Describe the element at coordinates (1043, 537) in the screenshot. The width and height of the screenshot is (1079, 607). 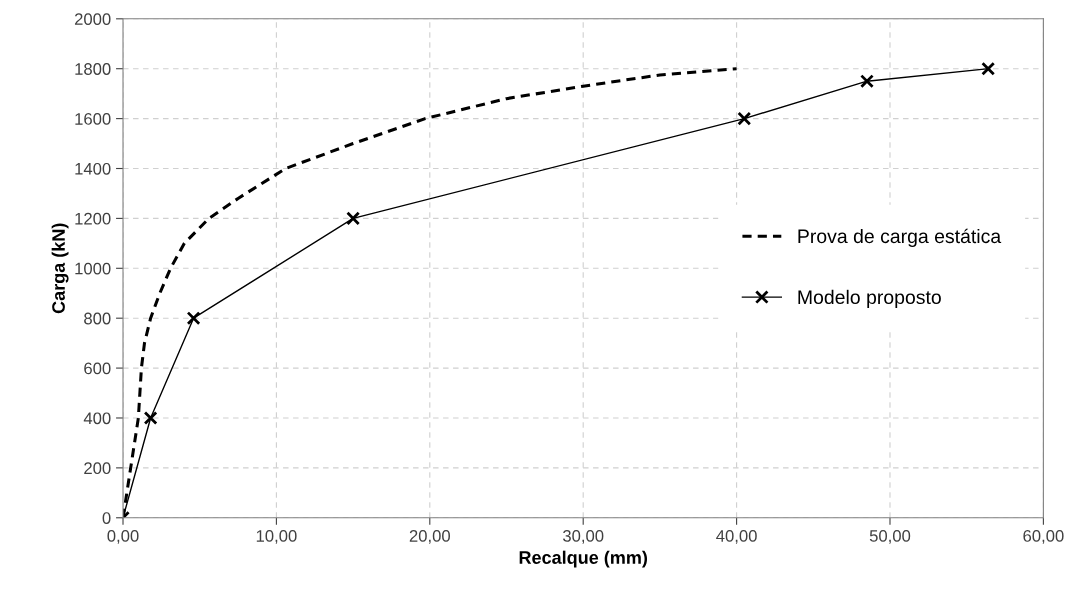
I see `x-tick-label: 60,00` at that location.